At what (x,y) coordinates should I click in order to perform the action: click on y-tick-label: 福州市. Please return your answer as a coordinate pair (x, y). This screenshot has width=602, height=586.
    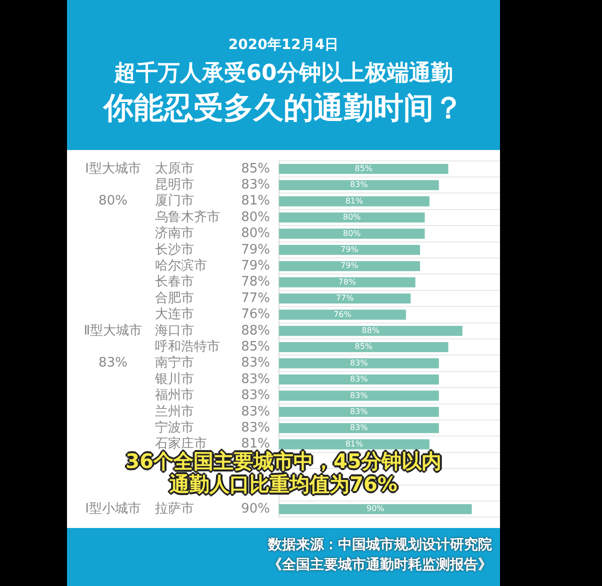
    Looking at the image, I should click on (174, 396).